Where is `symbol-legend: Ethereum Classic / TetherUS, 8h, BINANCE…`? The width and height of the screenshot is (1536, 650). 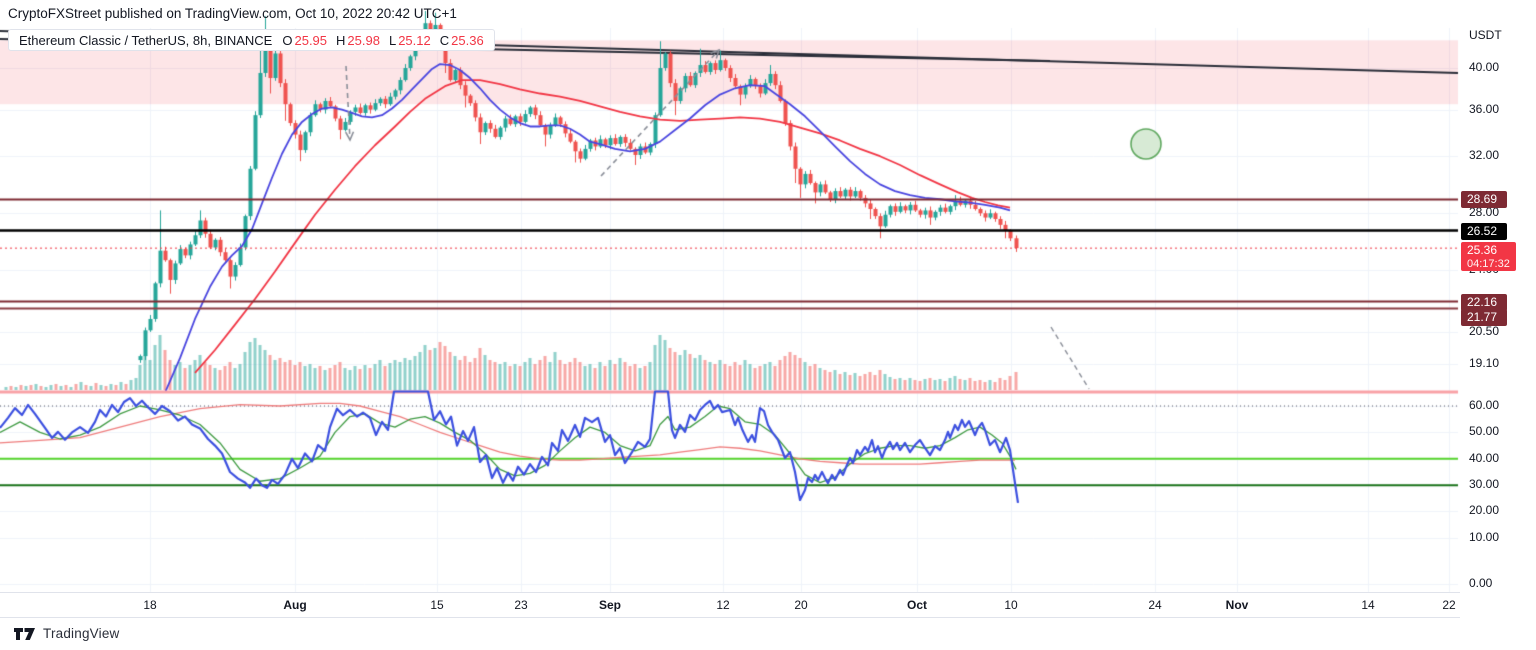
symbol-legend: Ethereum Classic / TetherUS, 8h, BINANCE… is located at coordinates (251, 40).